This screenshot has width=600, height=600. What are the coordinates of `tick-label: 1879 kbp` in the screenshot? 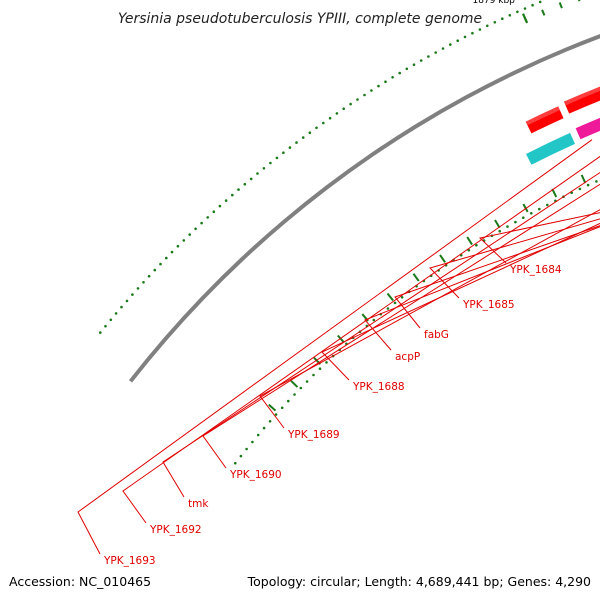 It's located at (493, 3).